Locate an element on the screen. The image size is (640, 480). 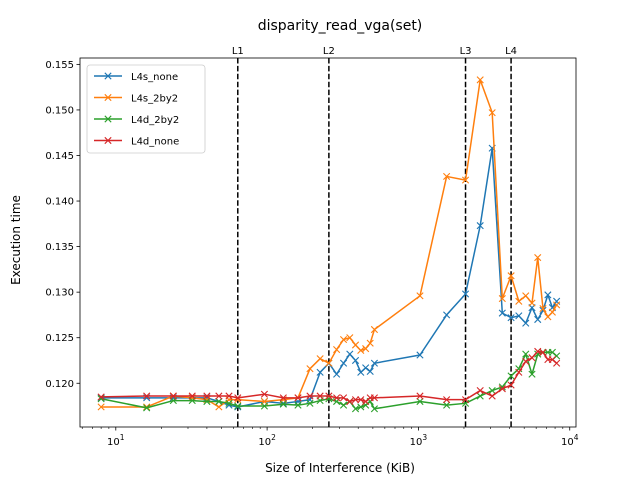
legend: L4s_none L4s_2by2 L4d_2by2 L4d_none is located at coordinates (146, 109).